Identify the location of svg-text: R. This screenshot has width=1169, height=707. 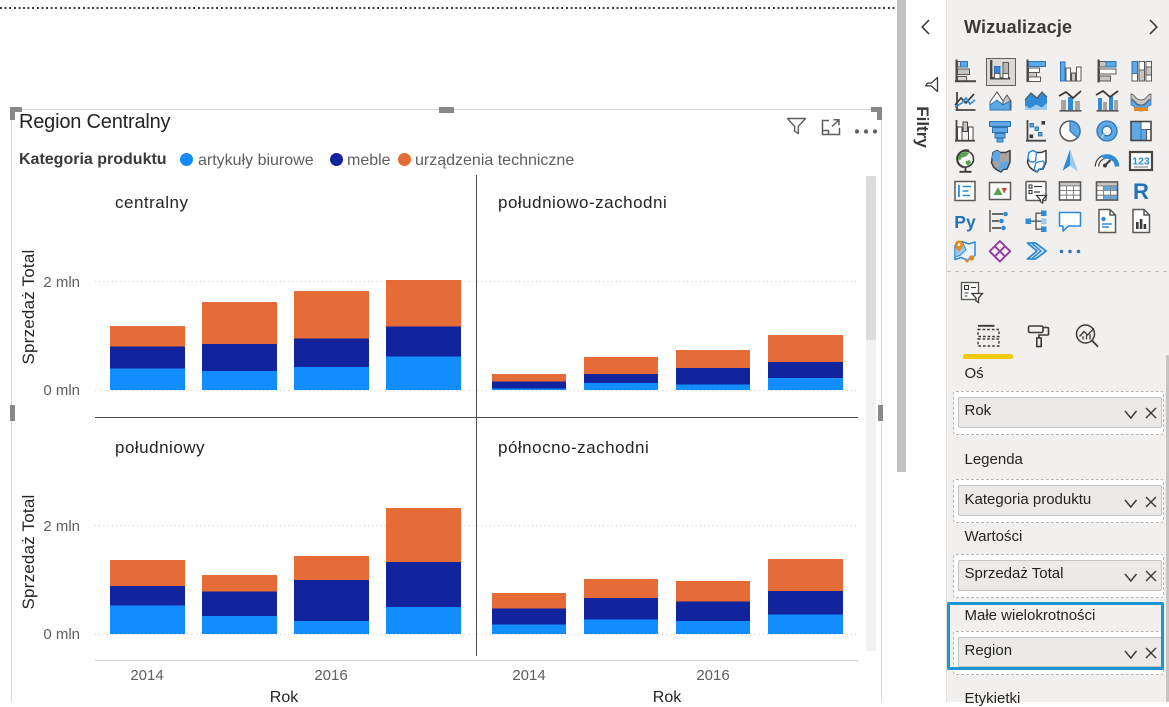
(1141, 191).